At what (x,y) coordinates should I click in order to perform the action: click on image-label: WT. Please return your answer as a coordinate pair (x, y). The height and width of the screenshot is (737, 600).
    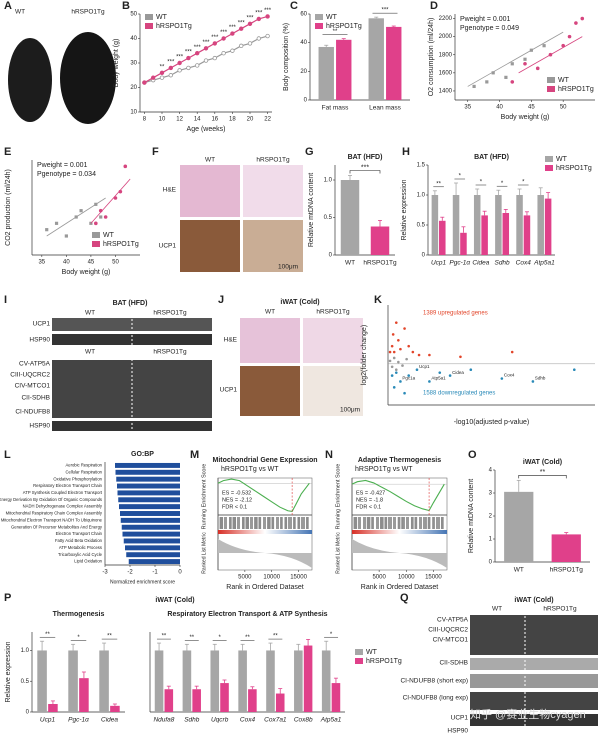
    Looking at the image, I should click on (497, 609).